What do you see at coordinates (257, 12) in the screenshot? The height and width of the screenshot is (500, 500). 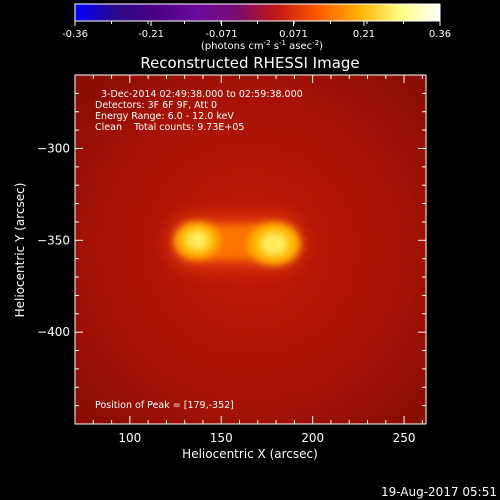 I see `colorbar-strip` at bounding box center [257, 12].